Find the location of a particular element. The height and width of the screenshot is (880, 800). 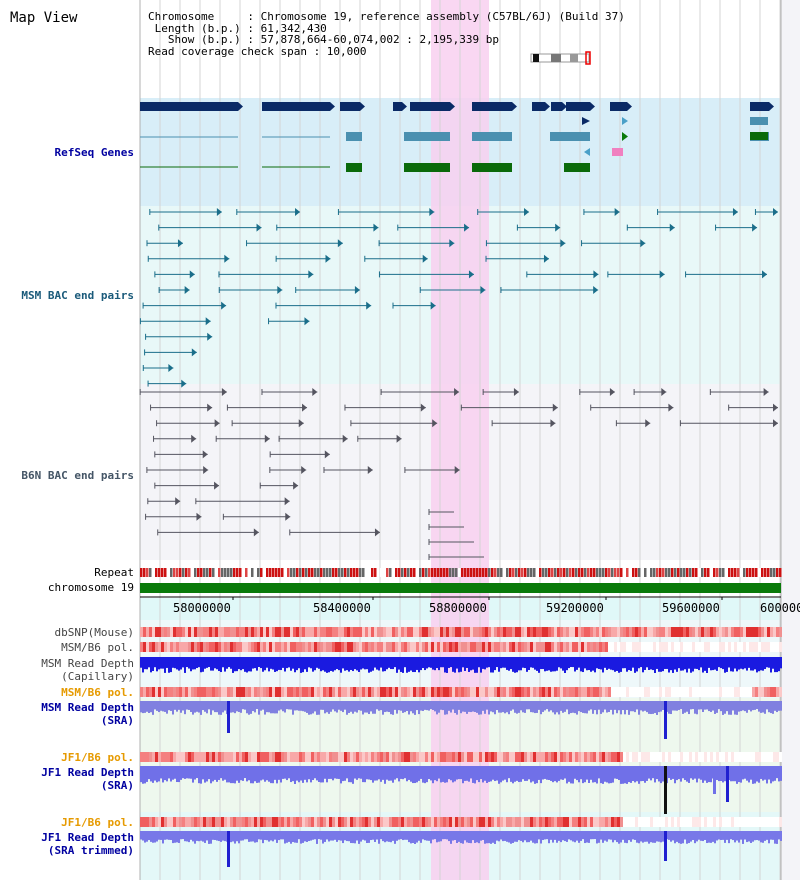

refseq-gene-block is located at coordinates (759, 136).